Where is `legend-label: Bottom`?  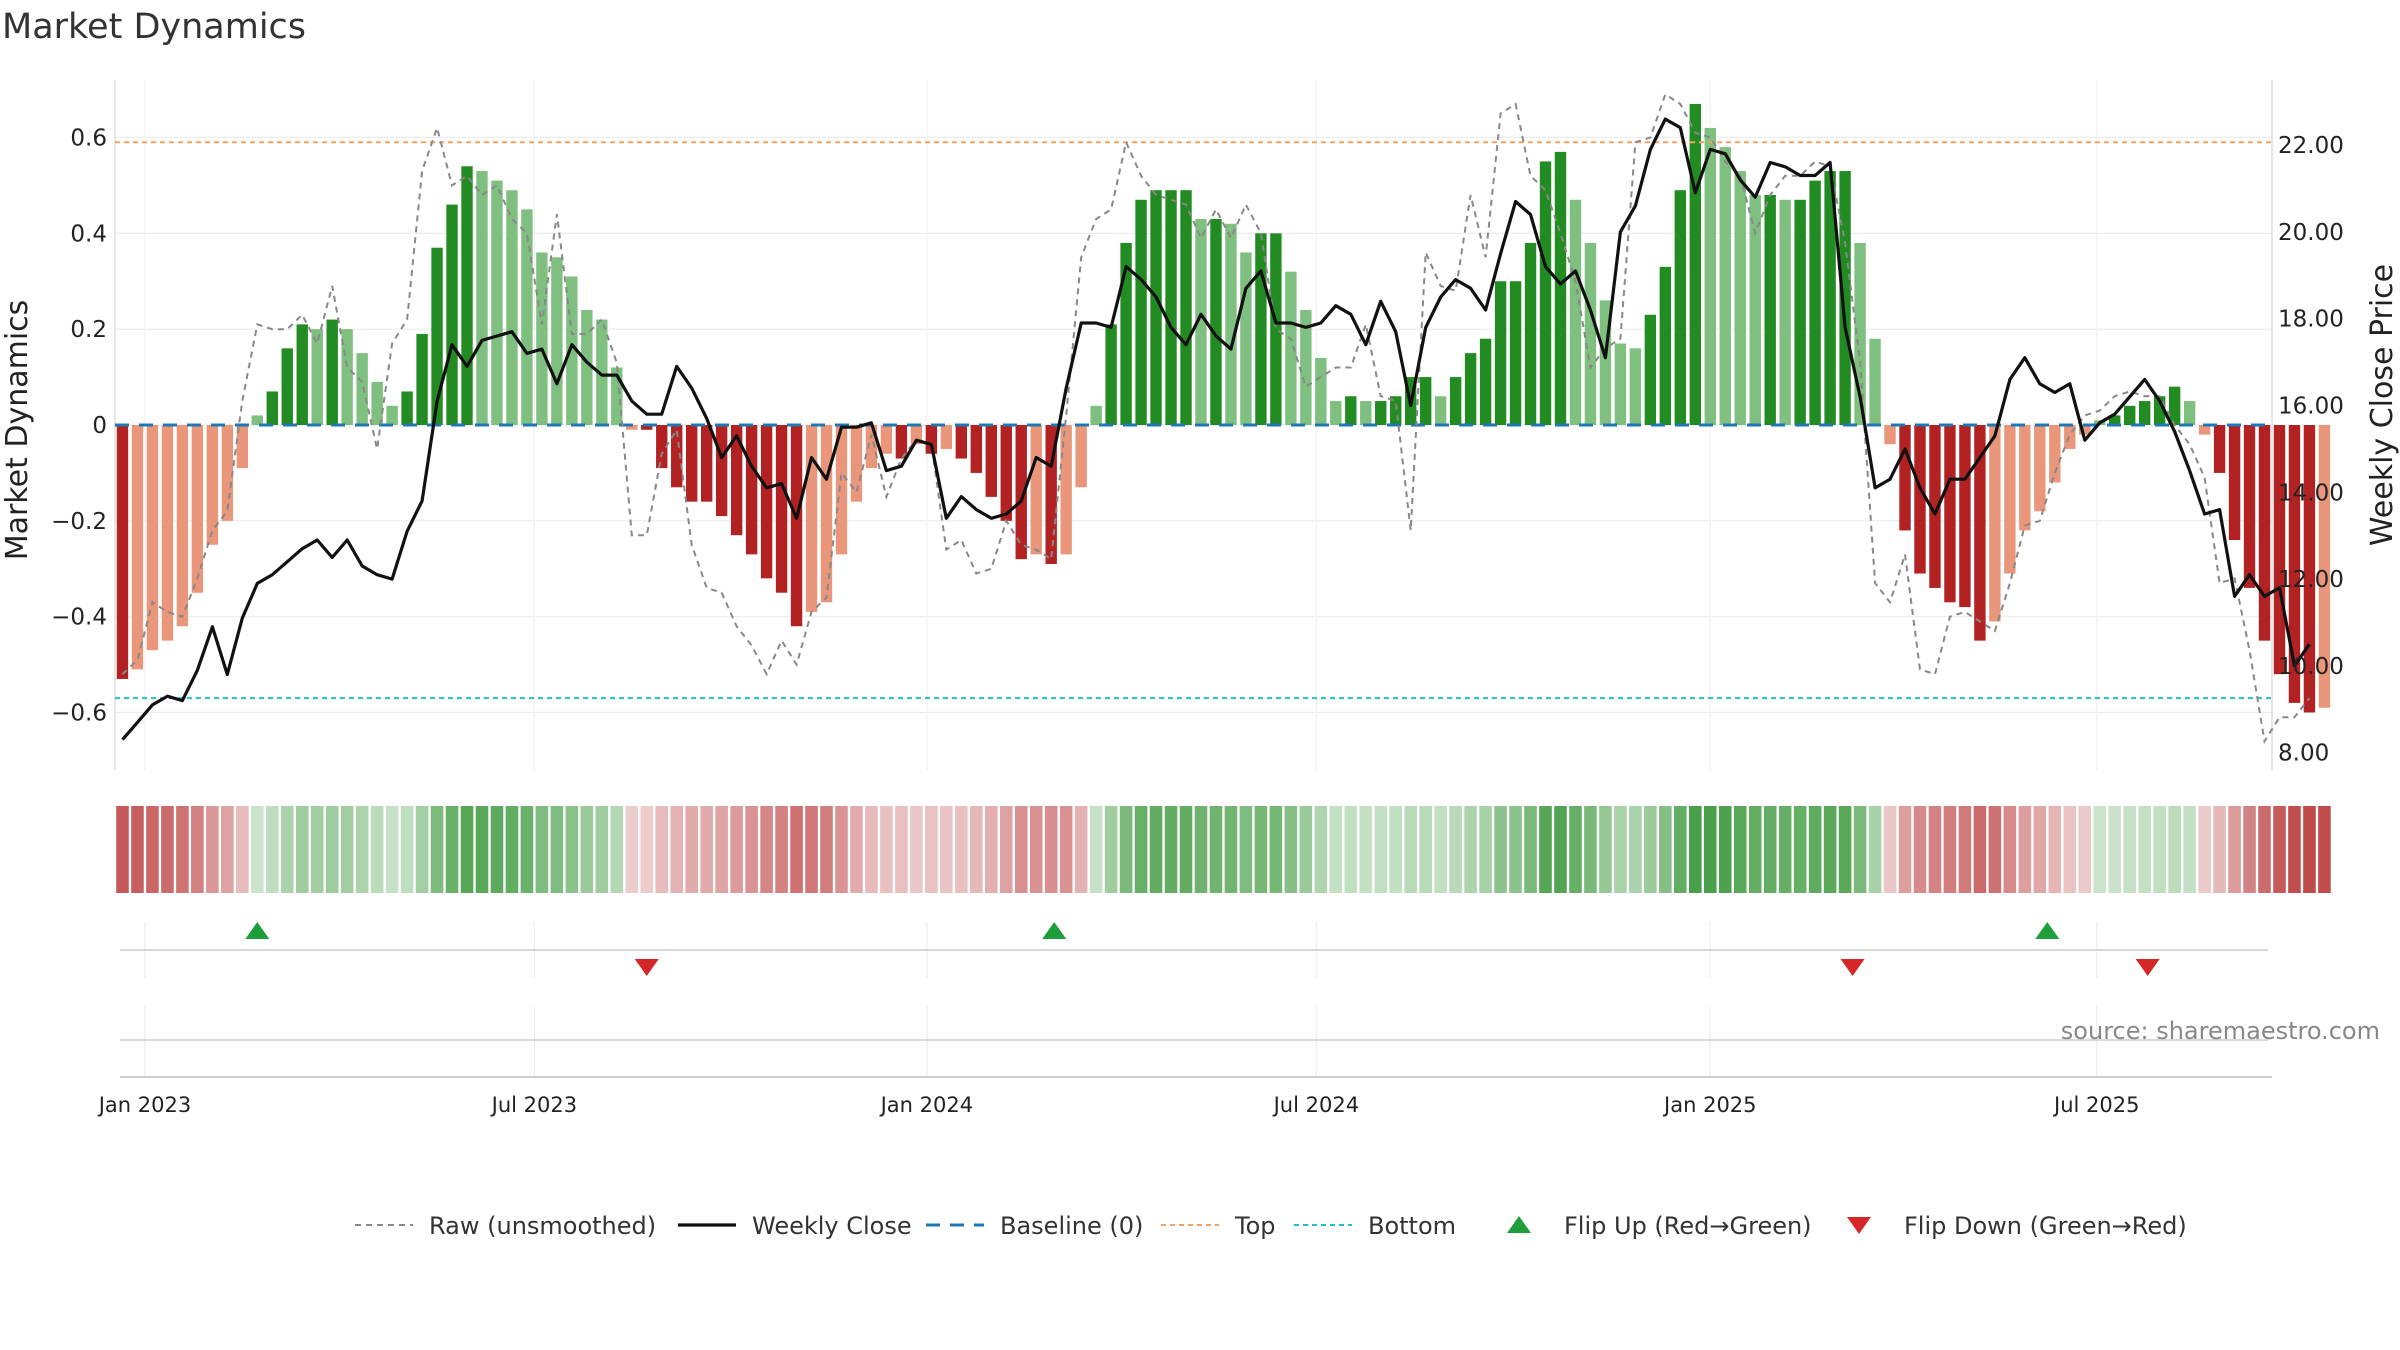 legend-label: Bottom is located at coordinates (1412, 1226).